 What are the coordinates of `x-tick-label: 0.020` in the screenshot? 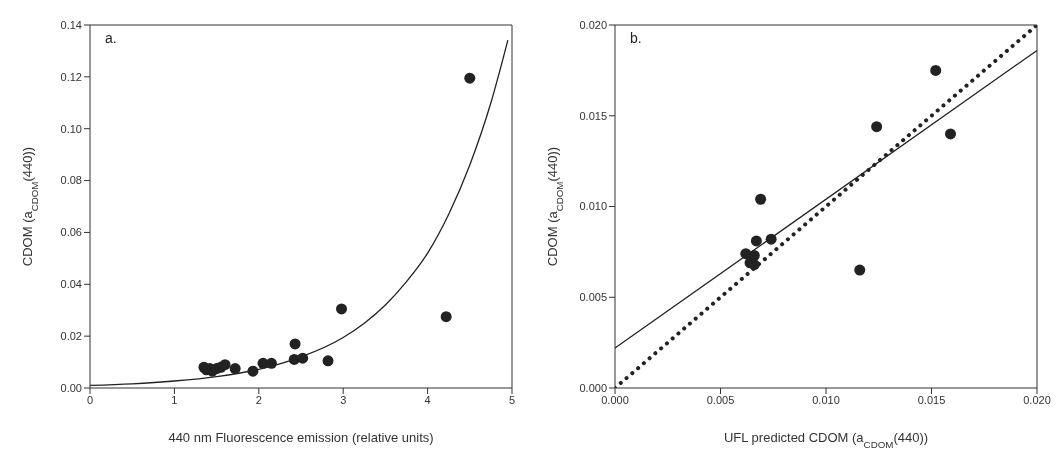 It's located at (1037, 399).